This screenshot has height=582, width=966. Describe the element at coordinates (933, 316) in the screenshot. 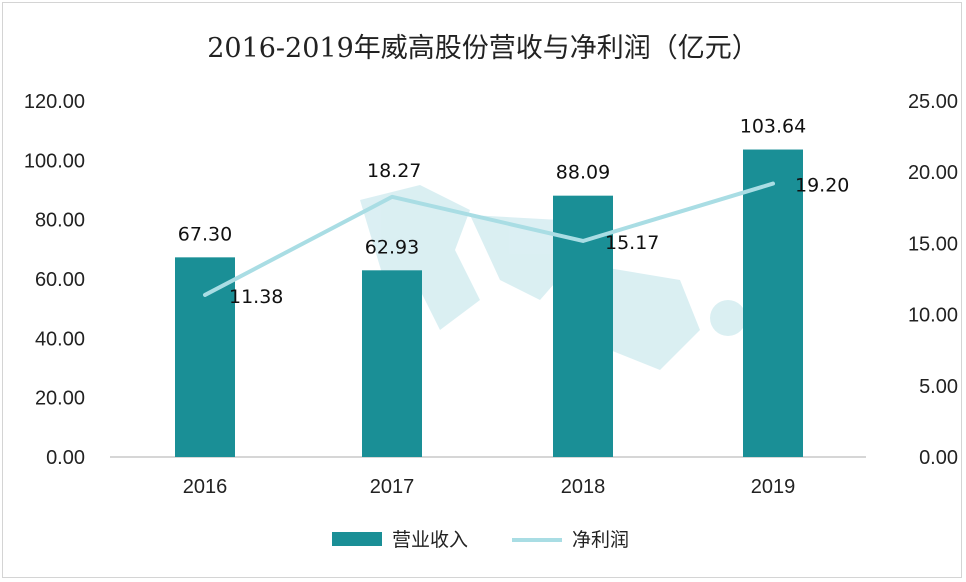

I see `y-right-tick-label: 10.00` at that location.